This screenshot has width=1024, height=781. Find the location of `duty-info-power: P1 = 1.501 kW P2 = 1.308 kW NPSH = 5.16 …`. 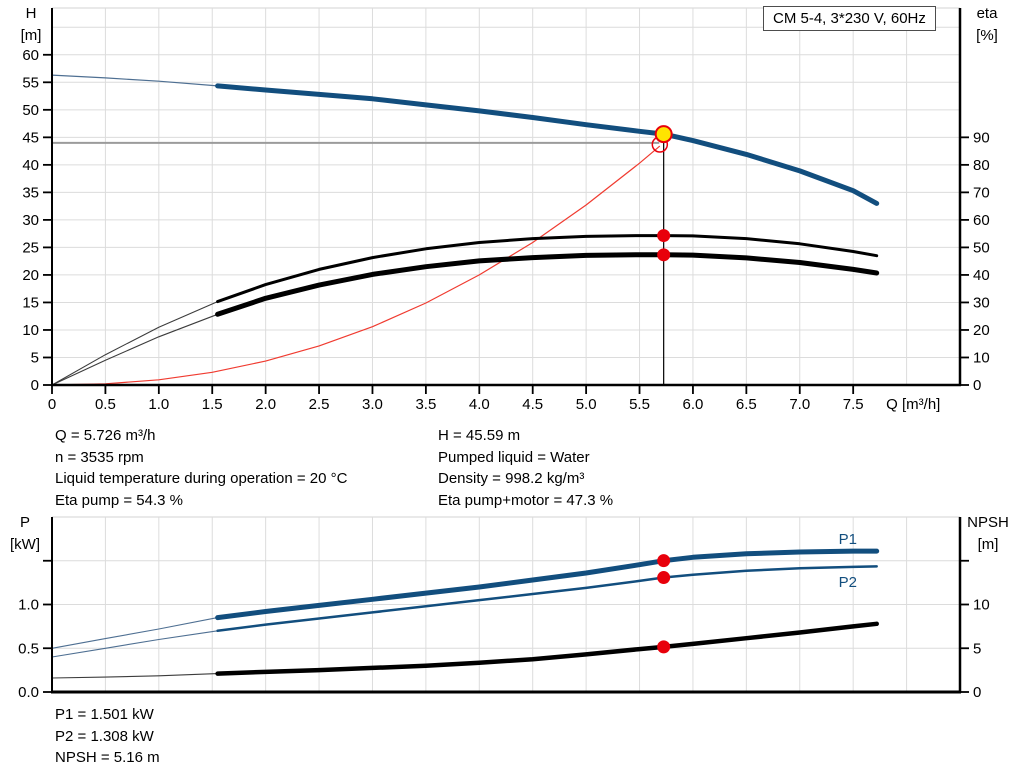

duty-info-power: P1 = 1.501 kW P2 = 1.308 kW NPSH = 5.16 … is located at coordinates (107, 736).